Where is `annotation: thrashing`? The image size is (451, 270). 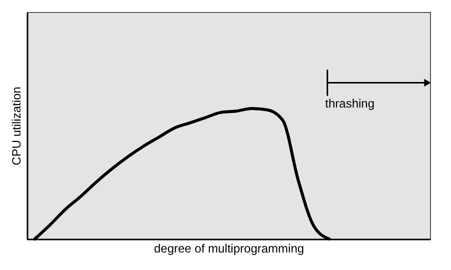 annotation: thrashing is located at coordinates (350, 103).